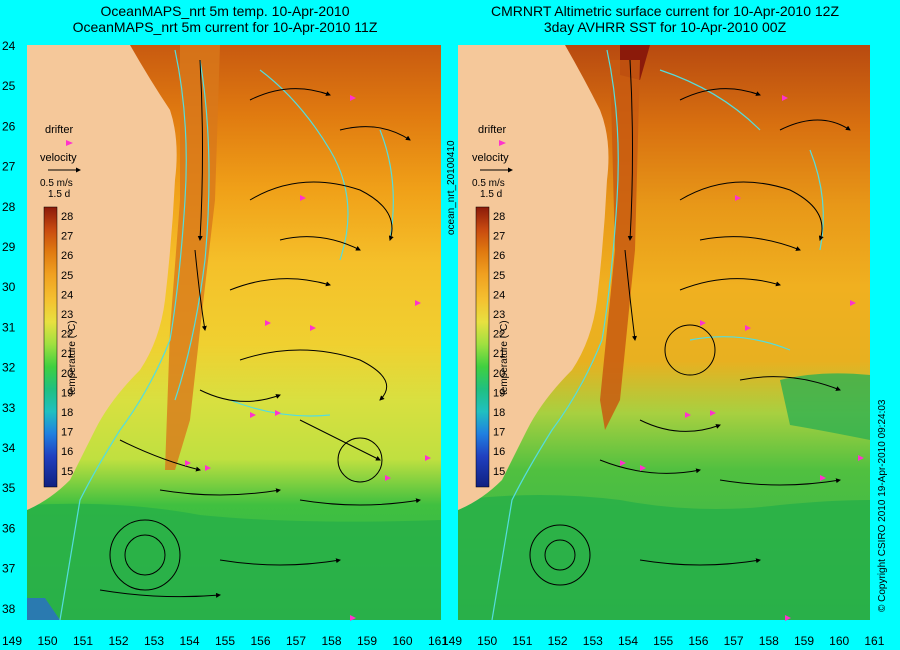 The width and height of the screenshot is (900, 650). Describe the element at coordinates (492, 130) in the screenshot. I see `right-drifter-label: drifter` at that location.